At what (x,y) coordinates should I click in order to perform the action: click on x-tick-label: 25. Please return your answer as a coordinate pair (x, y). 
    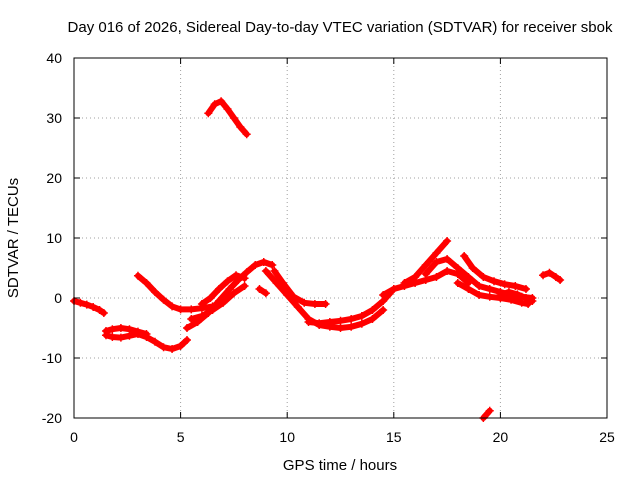
    Looking at the image, I should click on (607, 437).